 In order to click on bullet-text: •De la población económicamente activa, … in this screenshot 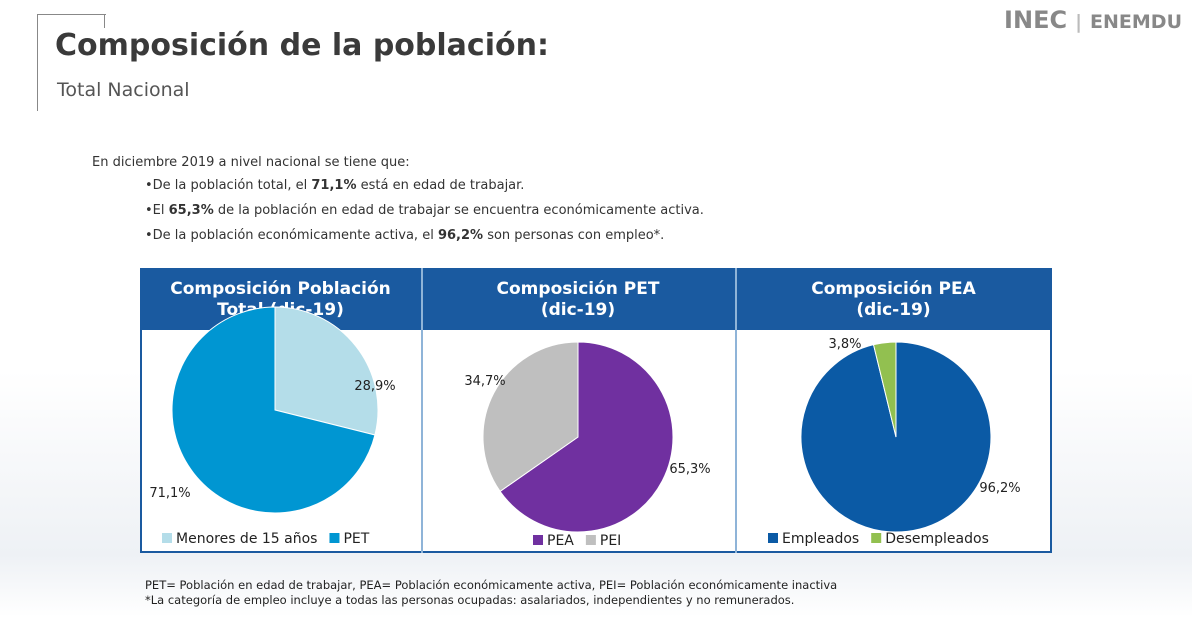, I will do `click(291, 235)`.